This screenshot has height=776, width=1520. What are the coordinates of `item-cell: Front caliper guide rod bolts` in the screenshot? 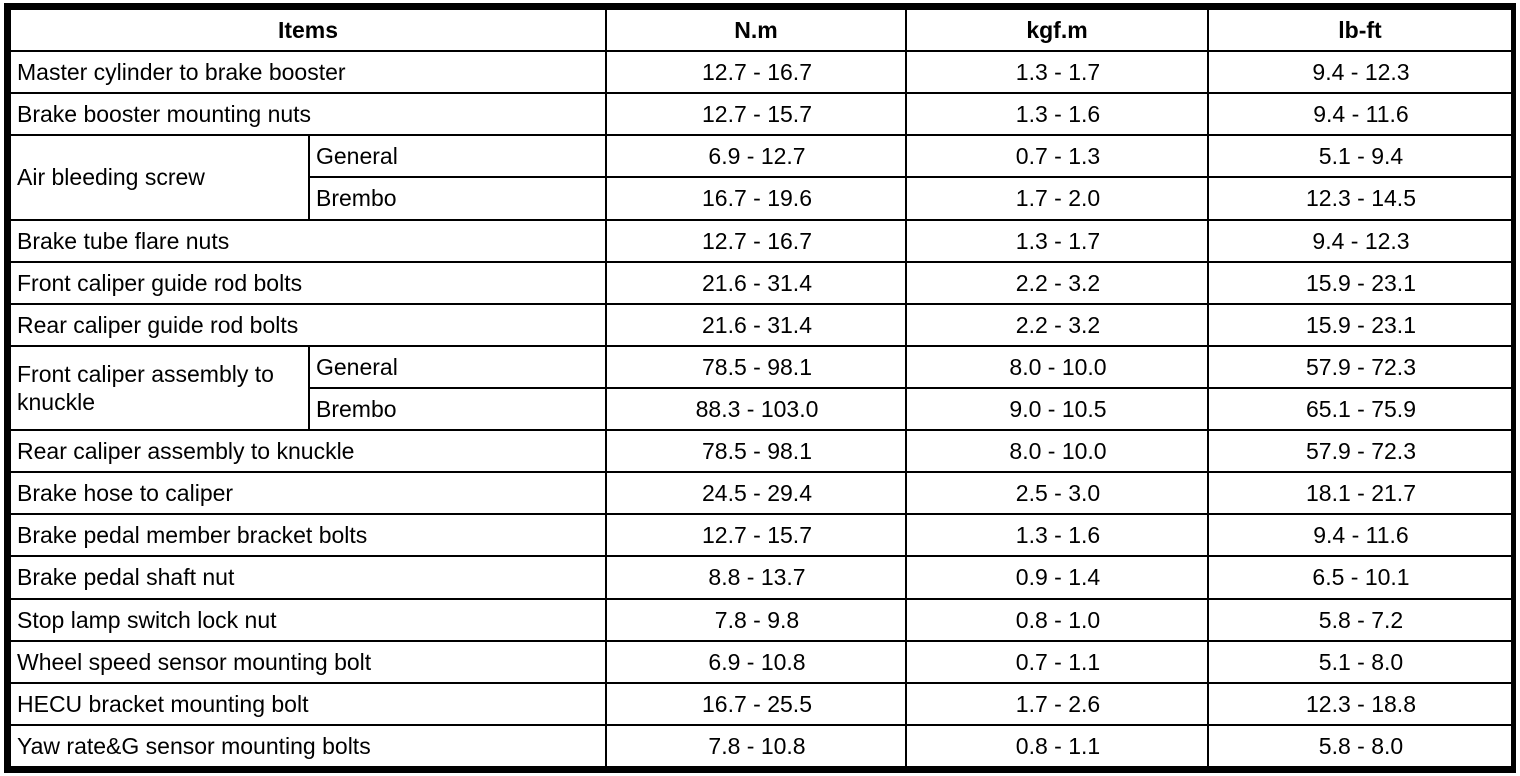 It's located at (308, 282).